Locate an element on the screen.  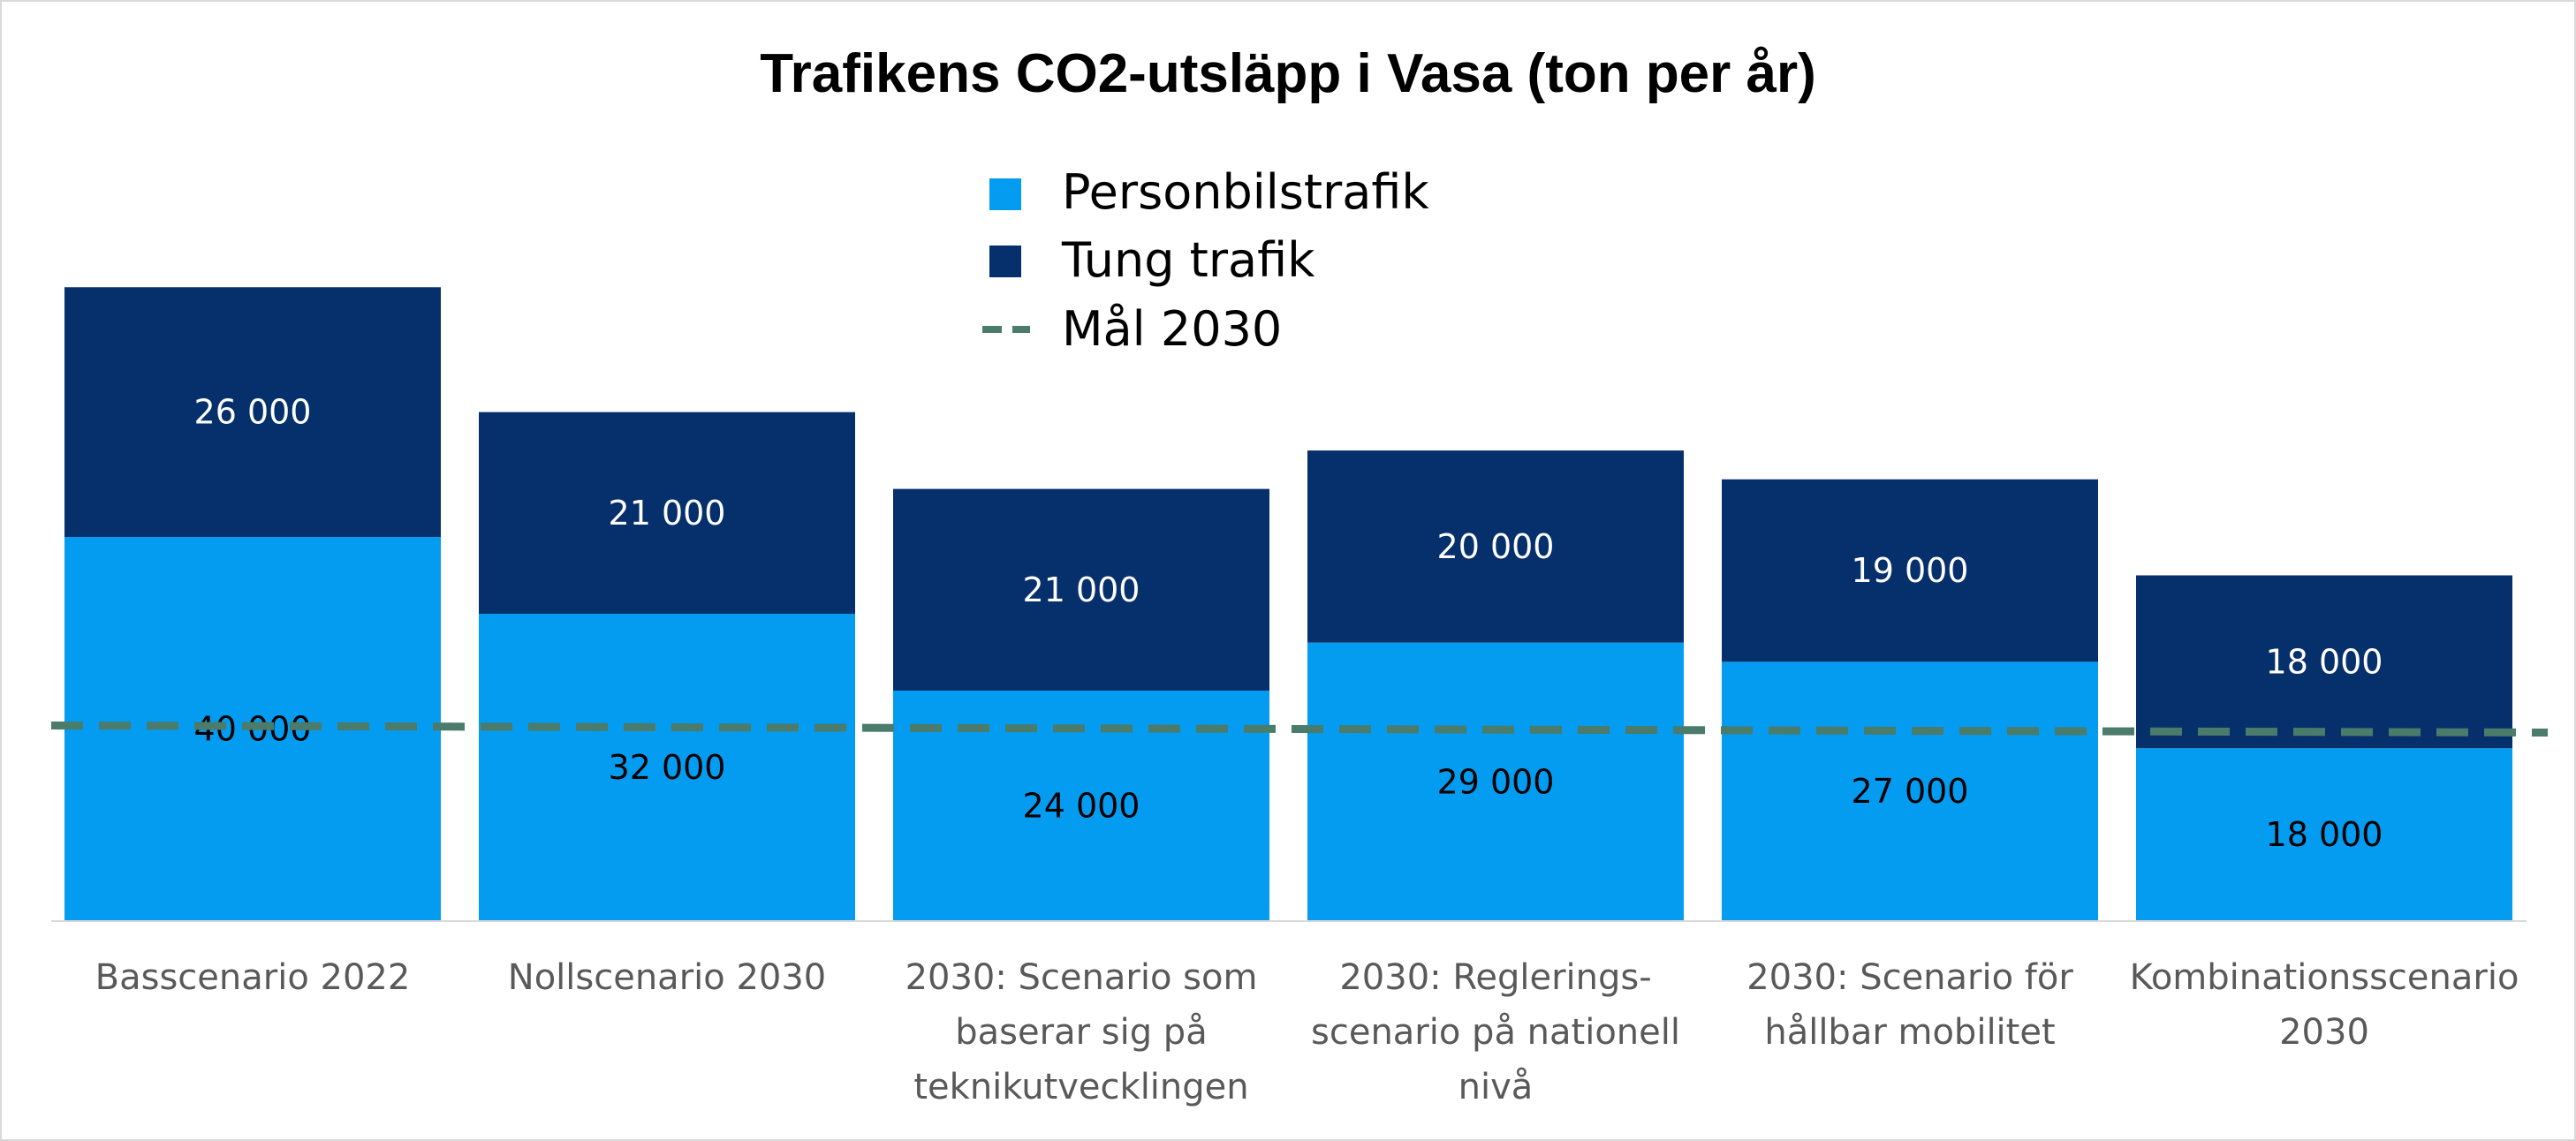
data-label-personbilstrafik-5: 27 000 is located at coordinates (1911, 791).